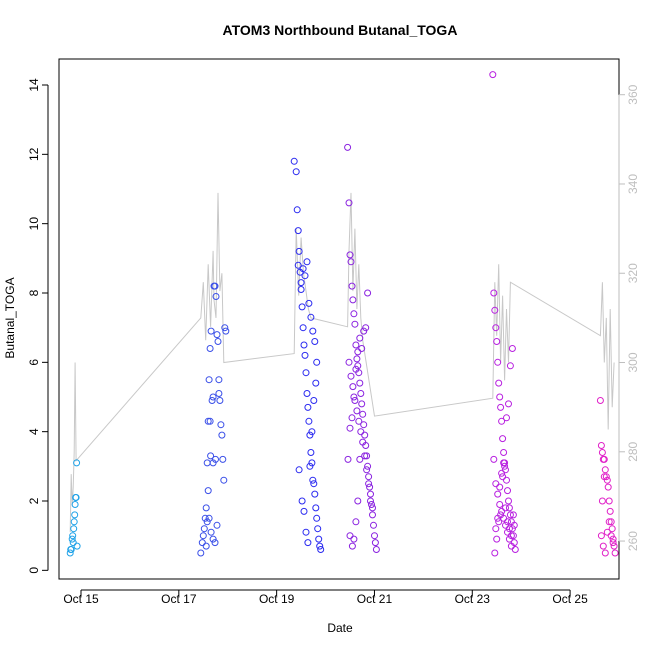 This screenshot has height=650, width=650. What do you see at coordinates (633, 362) in the screenshot?
I see `right-axis-tick-label: 300` at bounding box center [633, 362].